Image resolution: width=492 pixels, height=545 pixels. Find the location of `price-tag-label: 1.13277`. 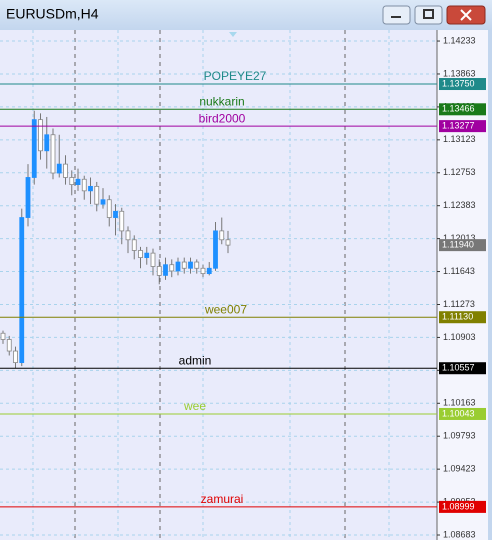

price-tag-label: 1.13277 is located at coordinates (458, 126).